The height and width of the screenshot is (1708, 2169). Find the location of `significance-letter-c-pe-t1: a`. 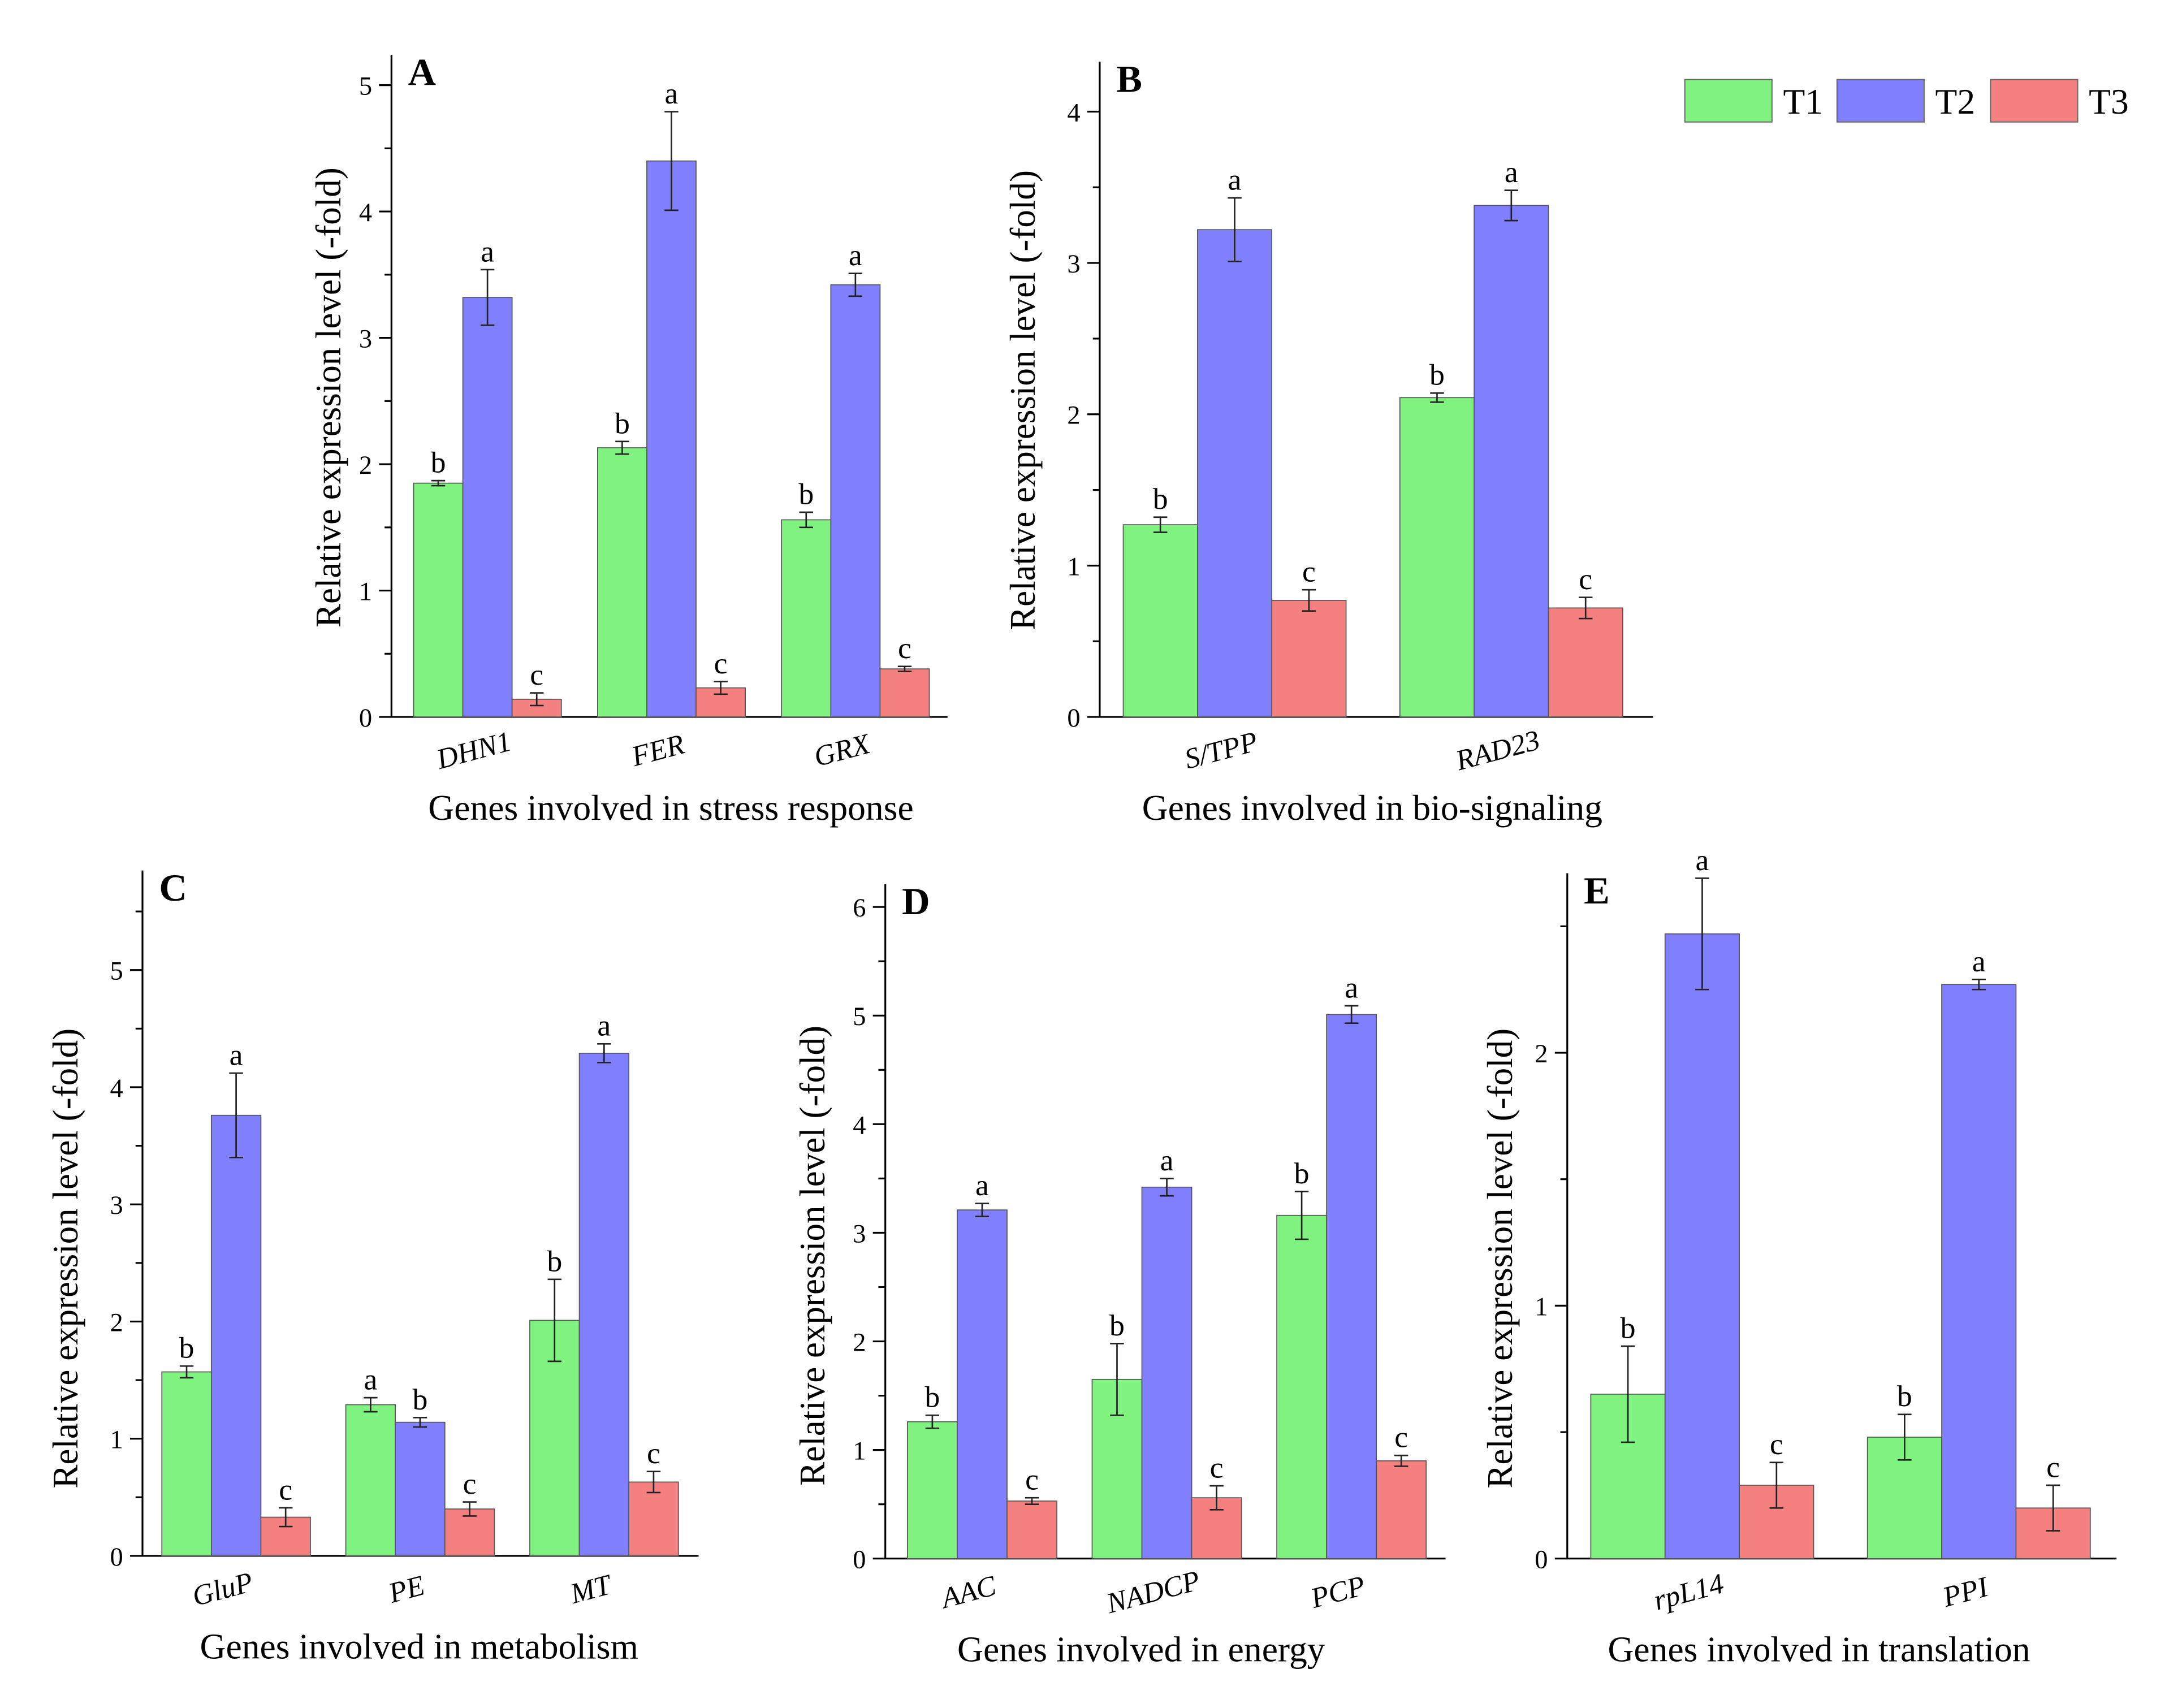

significance-letter-c-pe-t1: a is located at coordinates (370, 1379).